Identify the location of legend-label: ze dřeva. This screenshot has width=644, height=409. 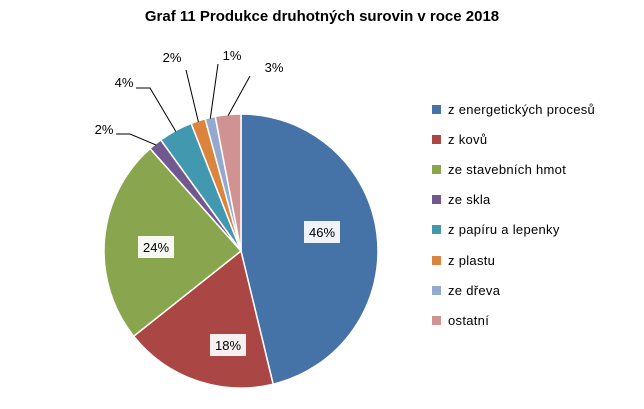
(474, 290).